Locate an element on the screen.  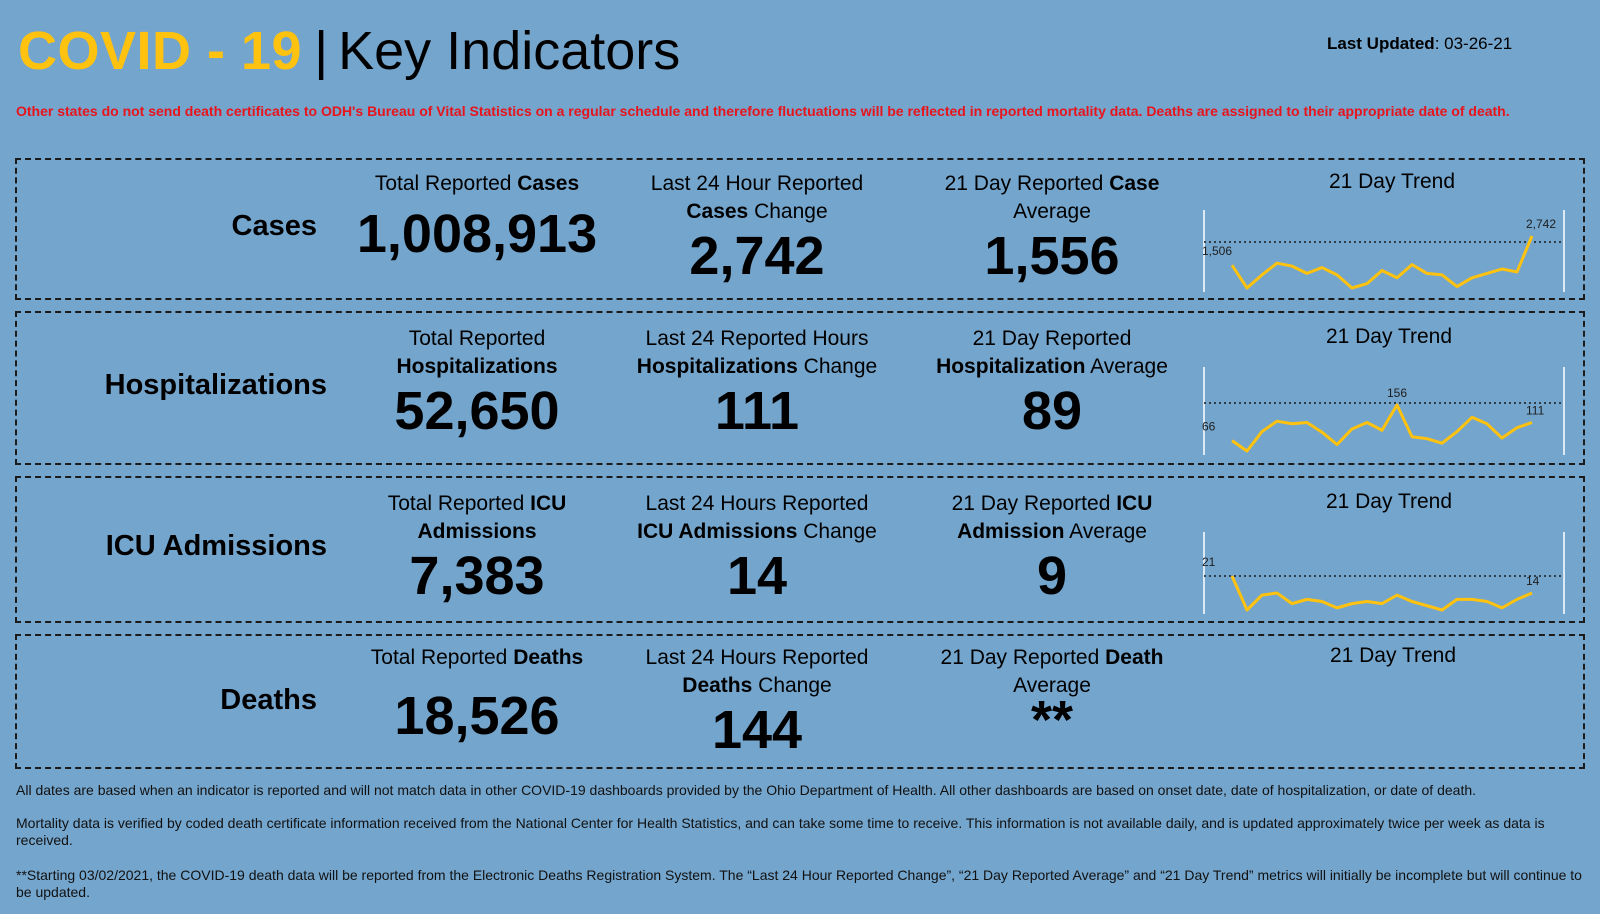
icu-total: Total Reported ICU Admissions 7,383 is located at coordinates (477, 548).